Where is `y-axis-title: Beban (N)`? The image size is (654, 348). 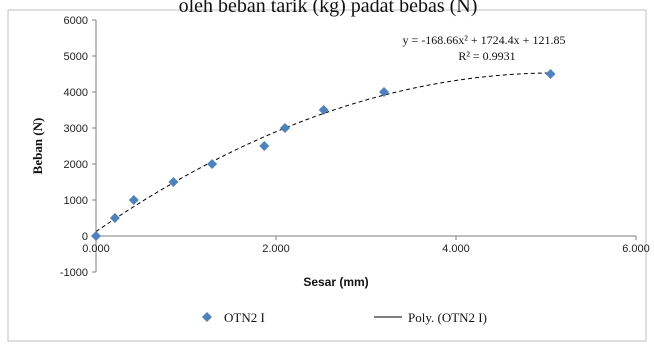 y-axis-title: Beban (N) is located at coordinates (37, 146).